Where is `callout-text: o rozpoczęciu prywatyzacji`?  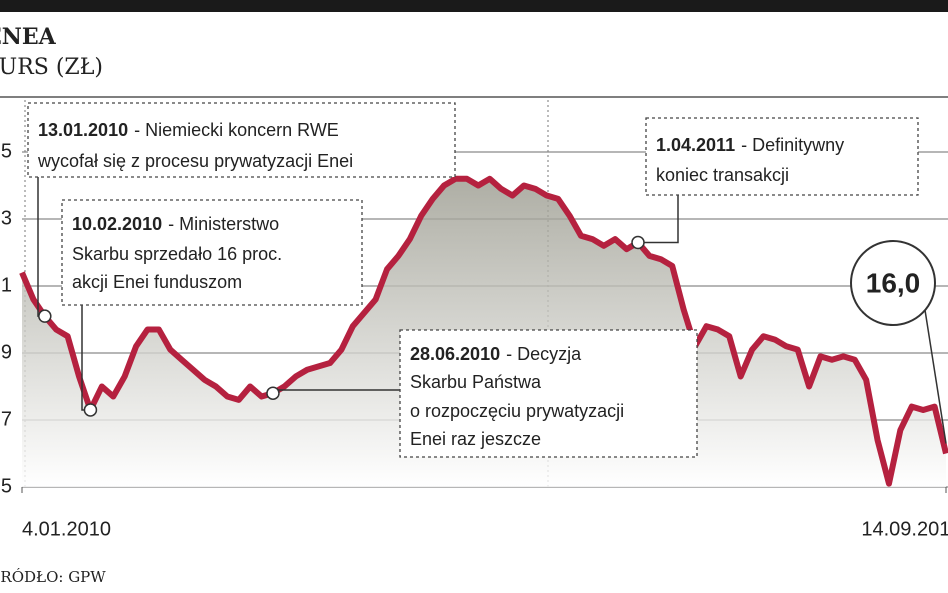
callout-text: o rozpoczęciu prywatyzacji is located at coordinates (517, 411).